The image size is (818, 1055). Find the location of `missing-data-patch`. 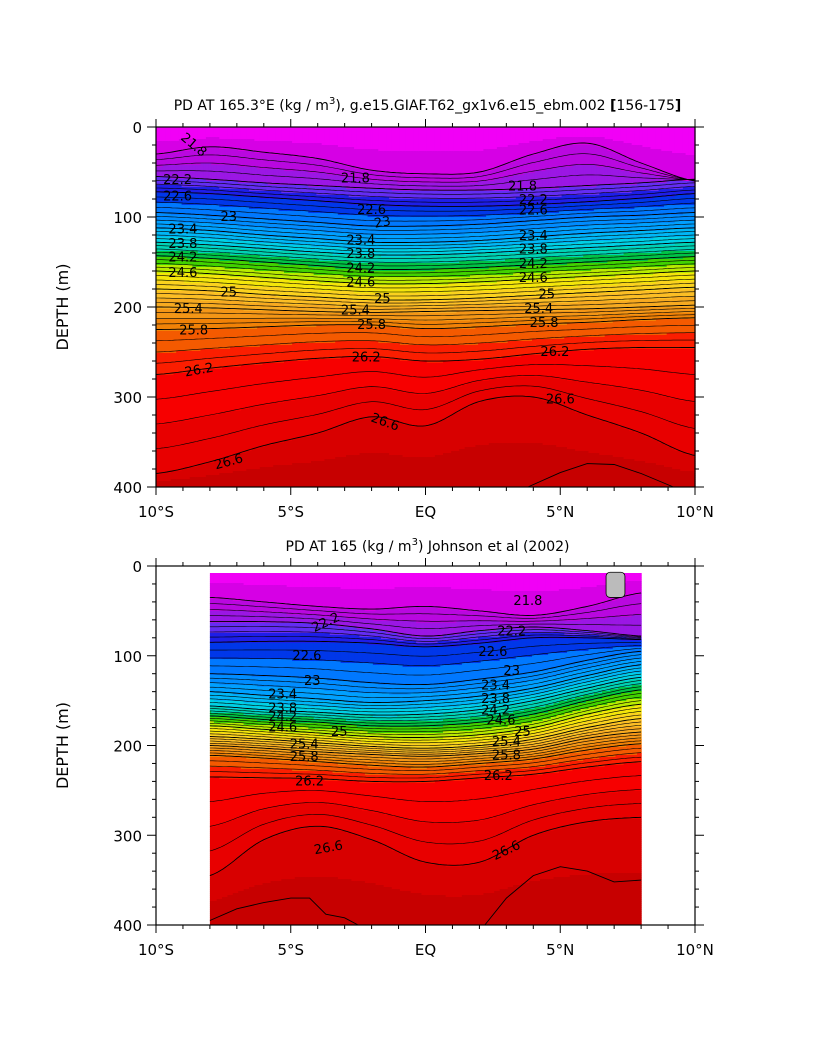

missing-data-patch is located at coordinates (615, 584).